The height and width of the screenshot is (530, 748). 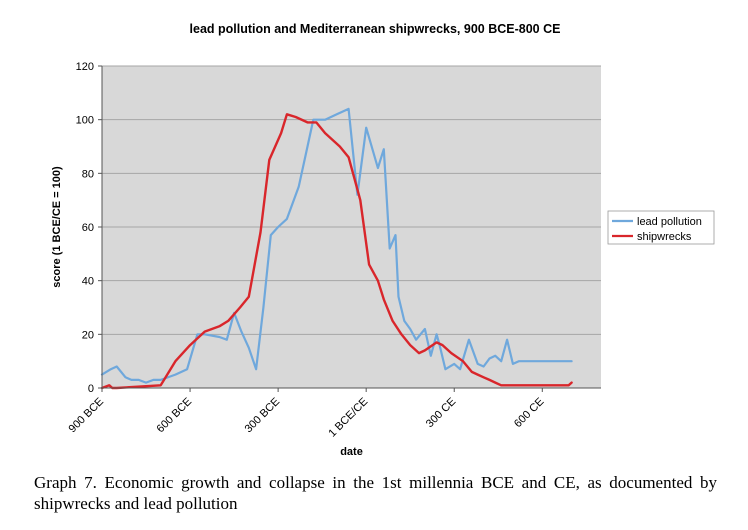 I want to click on x-tick-label: 600 CE, so click(x=529, y=413).